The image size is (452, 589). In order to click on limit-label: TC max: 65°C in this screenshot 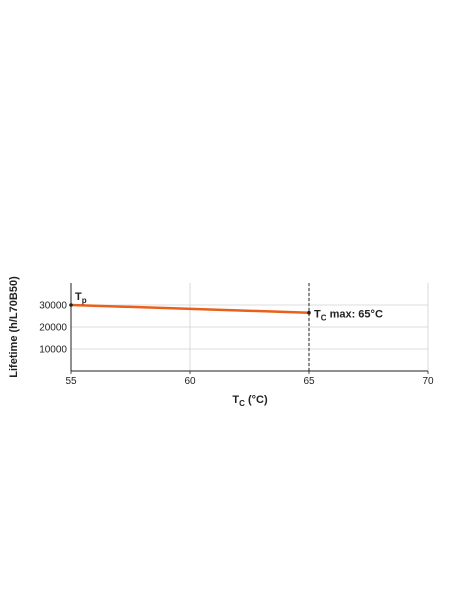, I will do `click(348, 316)`.